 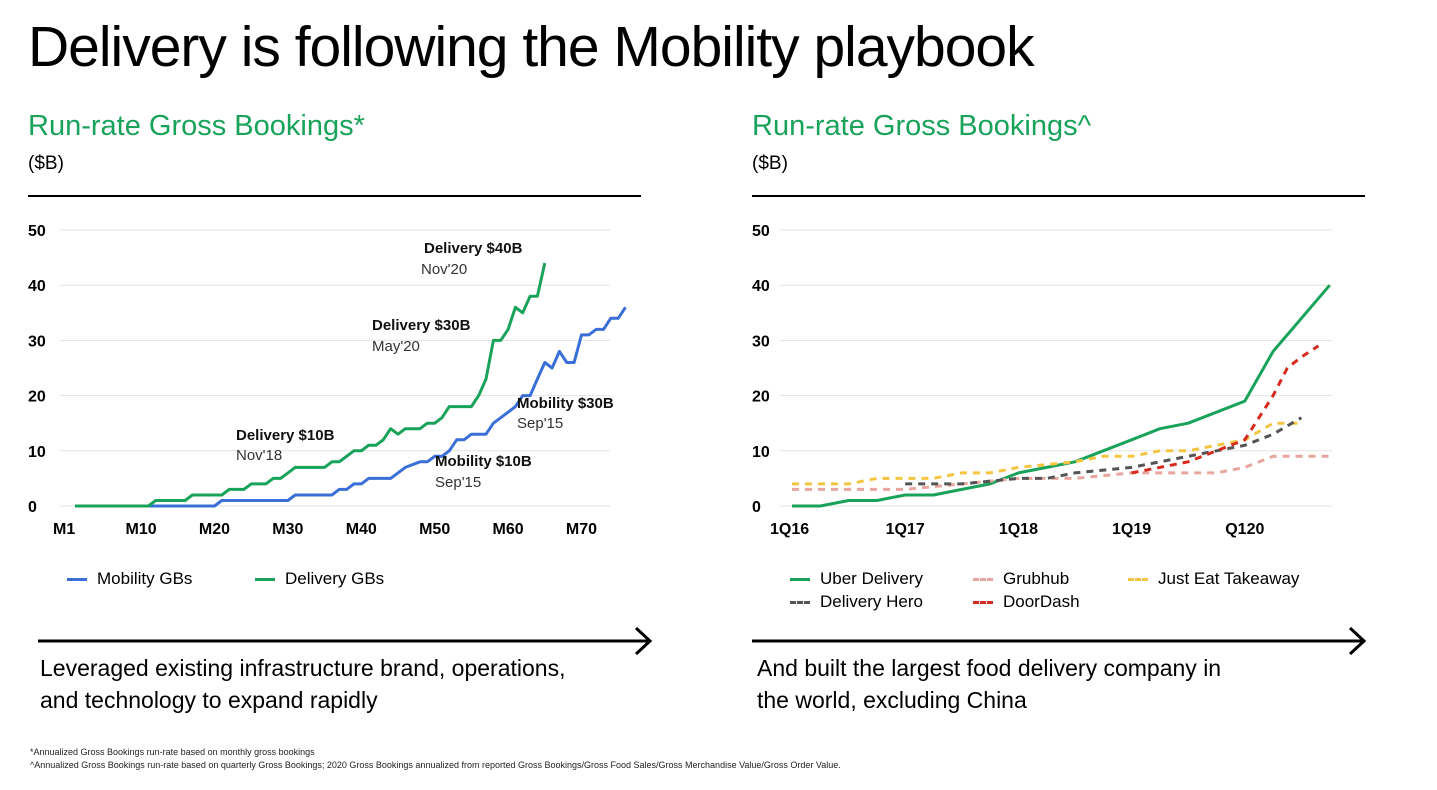 I want to click on series-line-delivery-gbs, so click(x=311, y=385).